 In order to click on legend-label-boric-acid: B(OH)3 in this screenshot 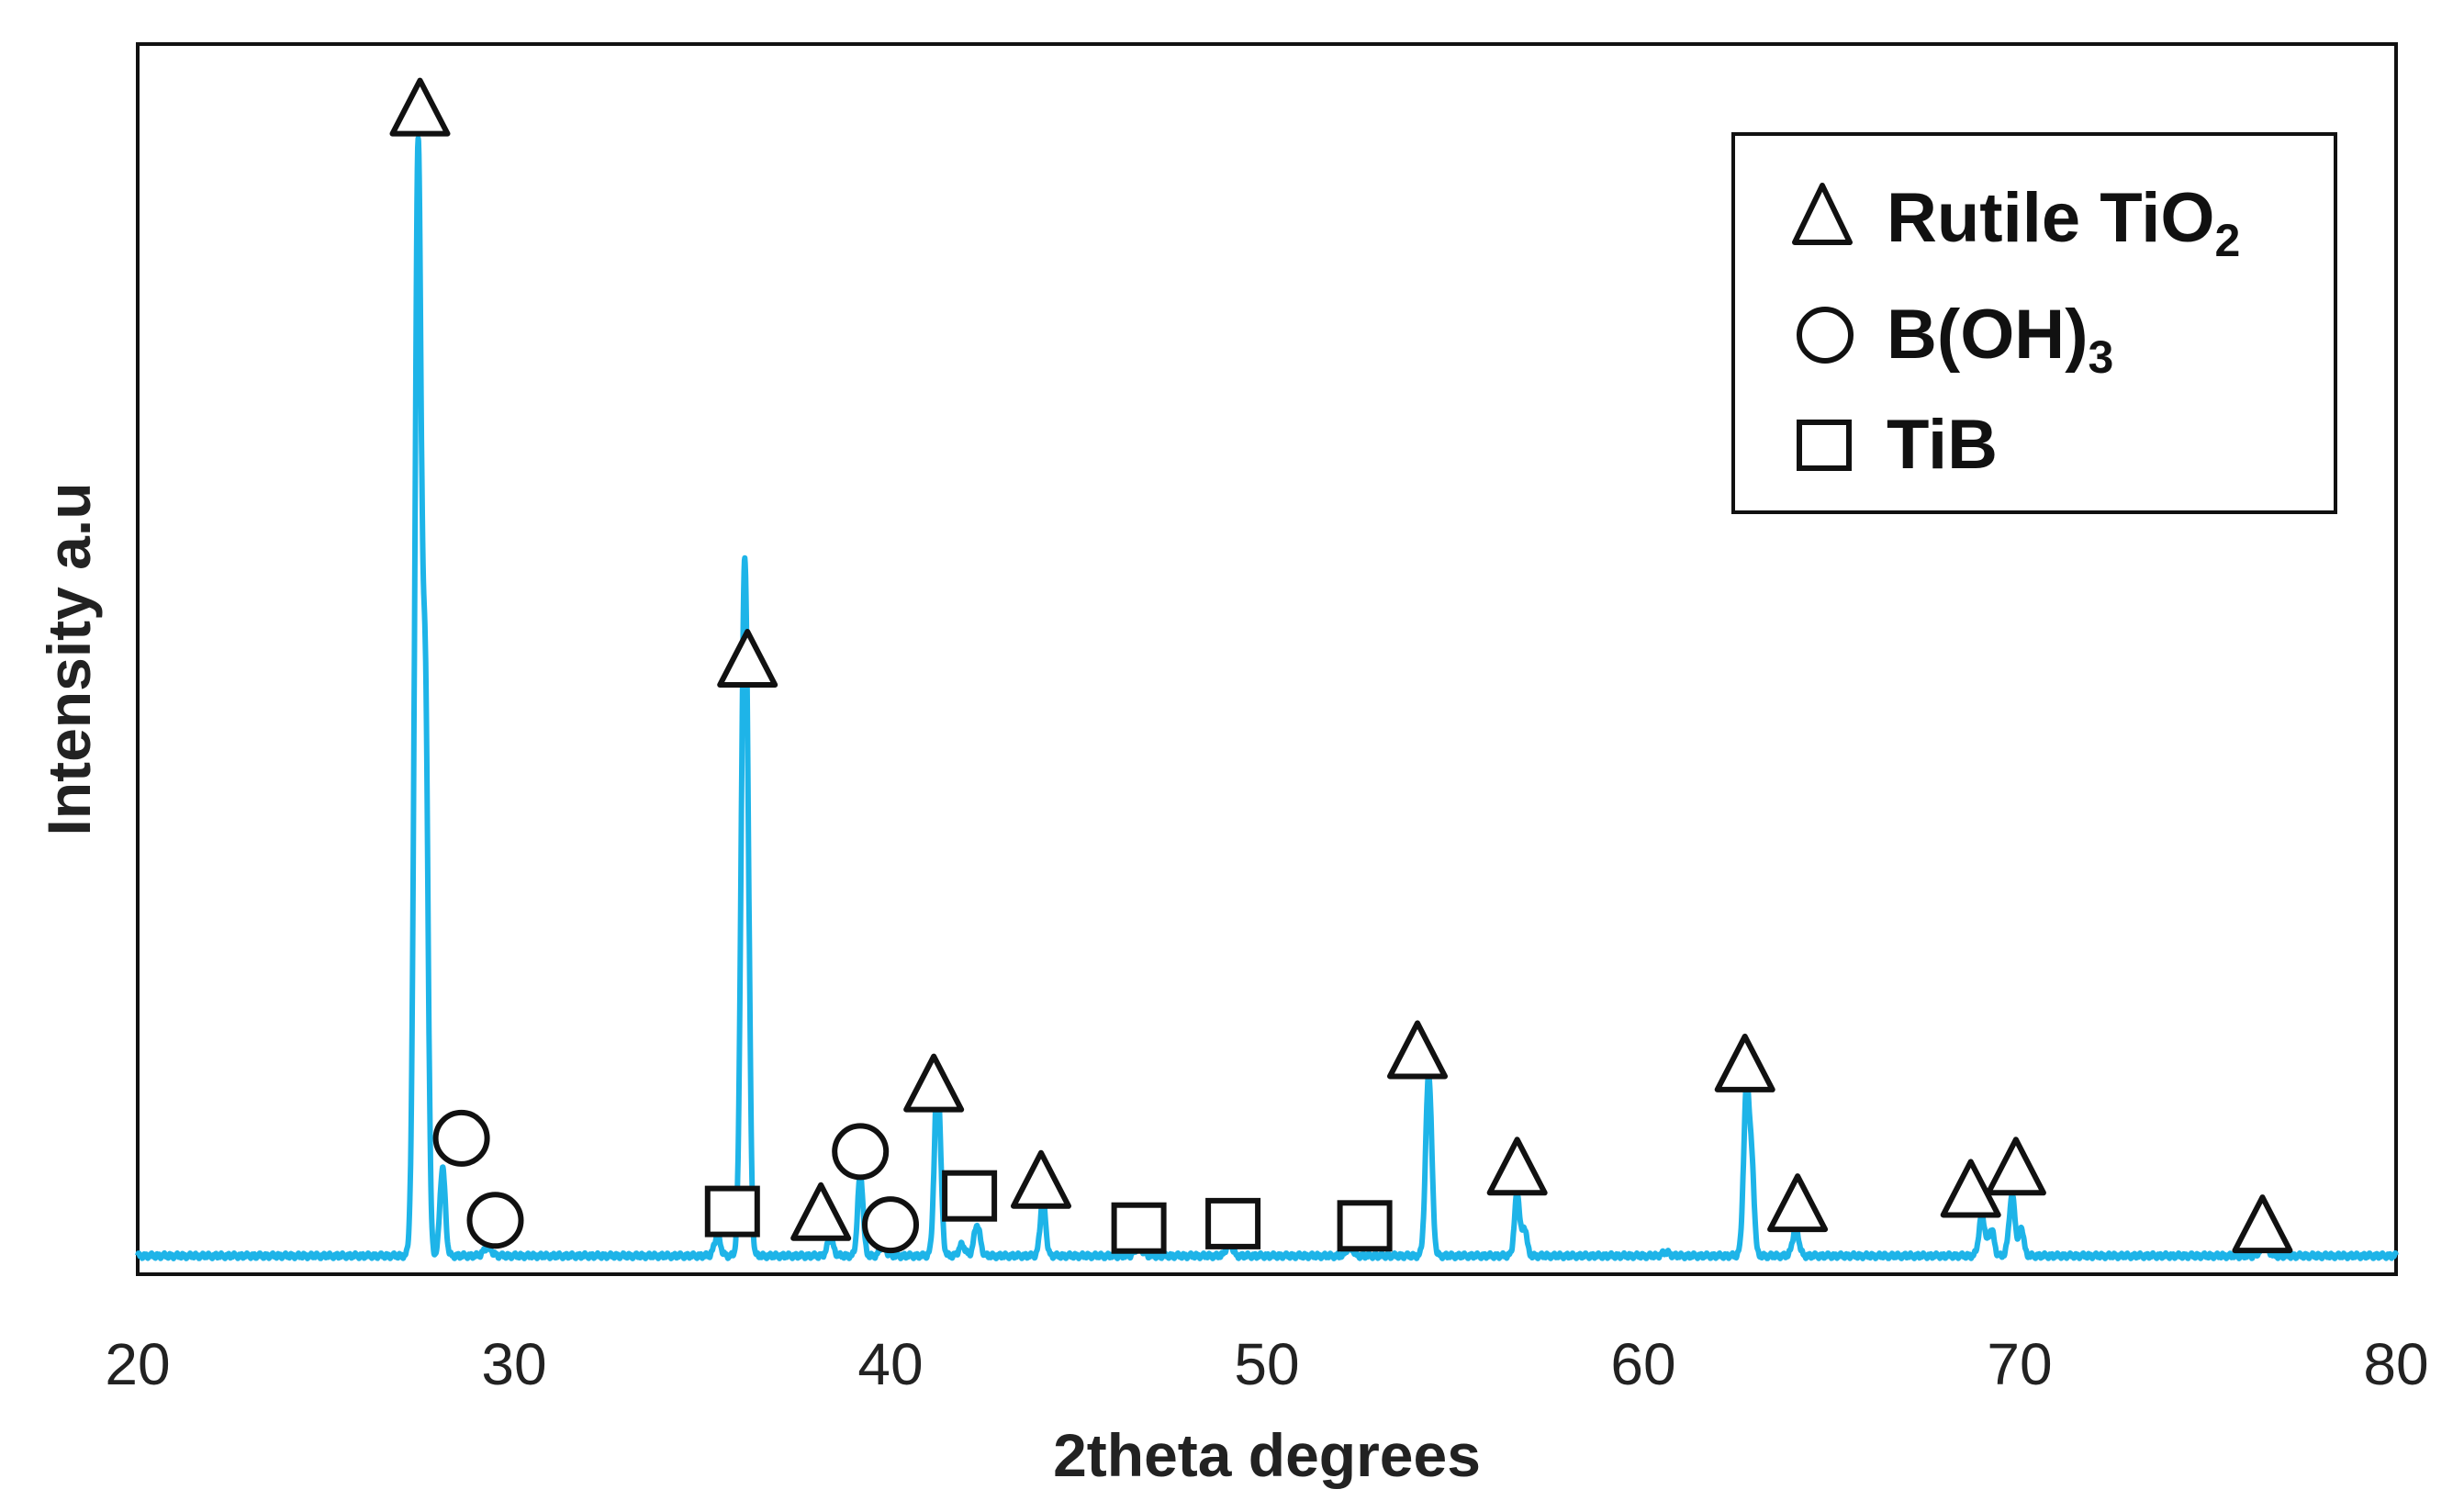, I will do `click(2000, 339)`.